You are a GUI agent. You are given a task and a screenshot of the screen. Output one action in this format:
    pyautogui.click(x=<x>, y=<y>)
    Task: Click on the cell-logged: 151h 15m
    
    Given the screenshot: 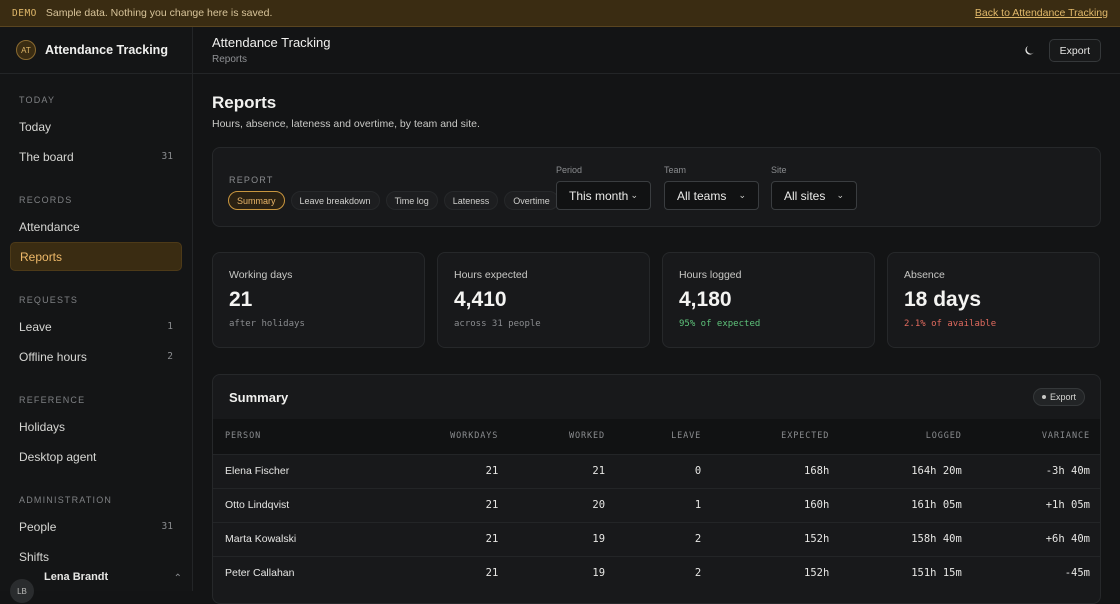 What is the action you would take?
    pyautogui.click(x=936, y=573)
    